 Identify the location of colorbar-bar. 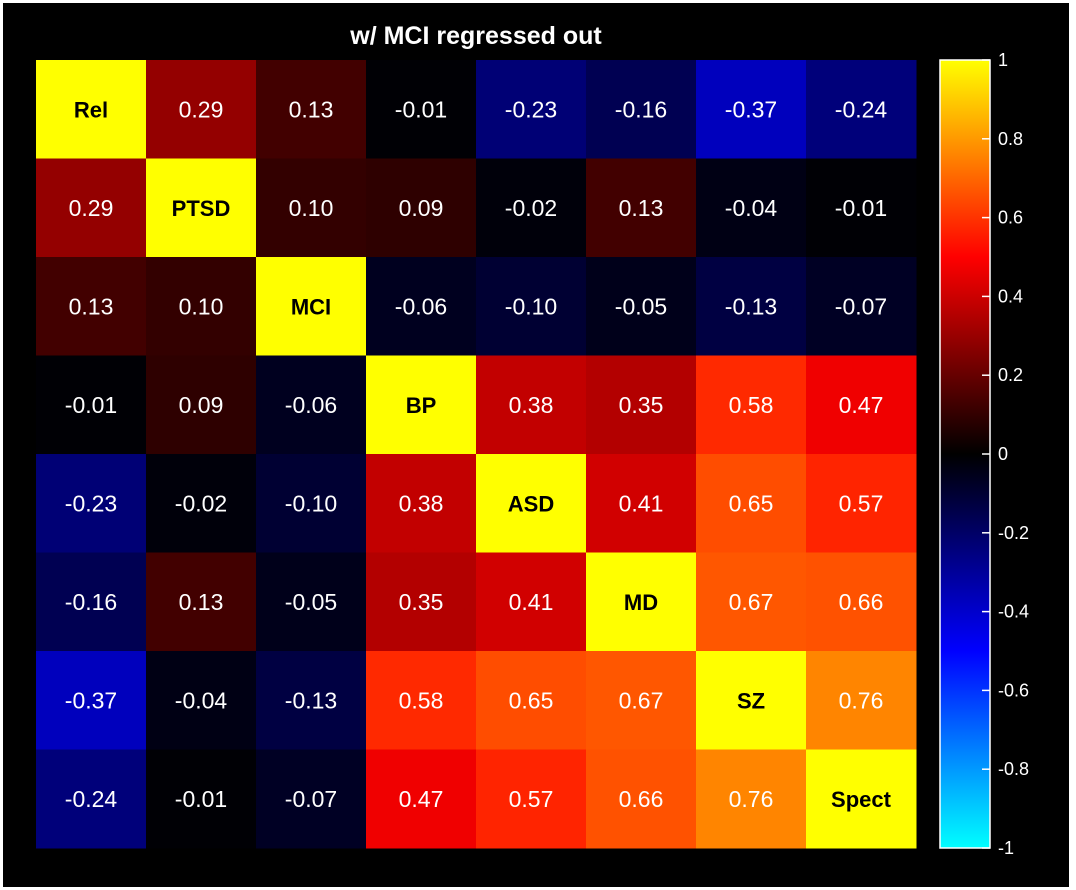
(965, 454).